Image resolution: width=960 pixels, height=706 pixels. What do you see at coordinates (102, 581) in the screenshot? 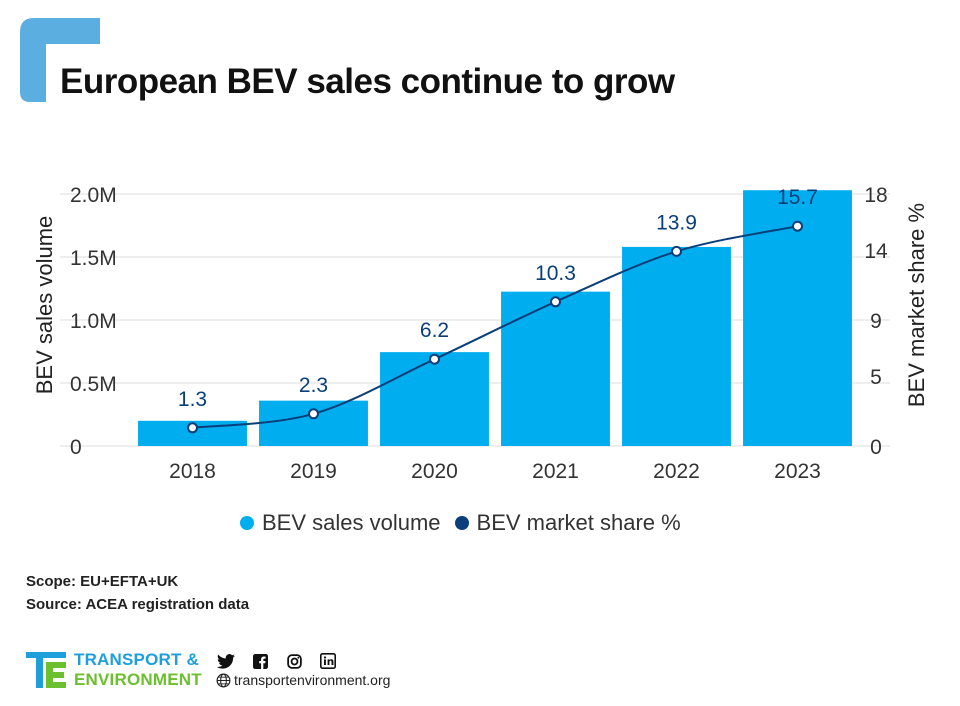
I see `scope-note: Scope: EU+EFTA+UK` at bounding box center [102, 581].